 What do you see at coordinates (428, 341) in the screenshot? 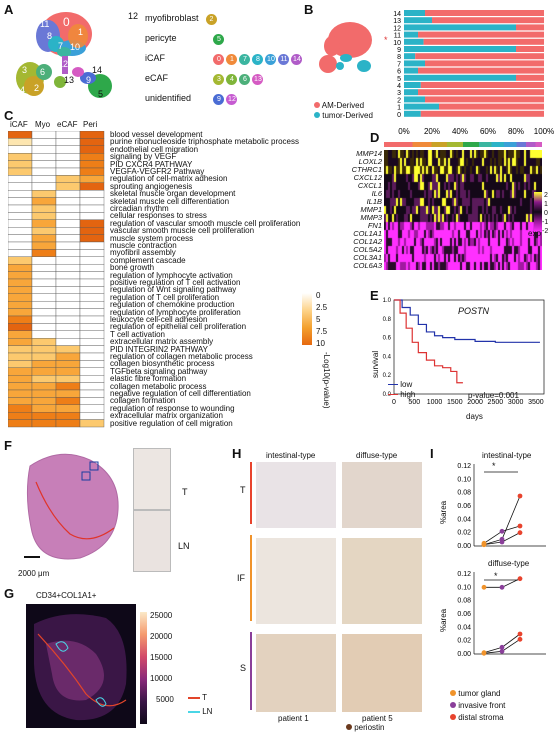
I see `curve-high` at bounding box center [428, 341].